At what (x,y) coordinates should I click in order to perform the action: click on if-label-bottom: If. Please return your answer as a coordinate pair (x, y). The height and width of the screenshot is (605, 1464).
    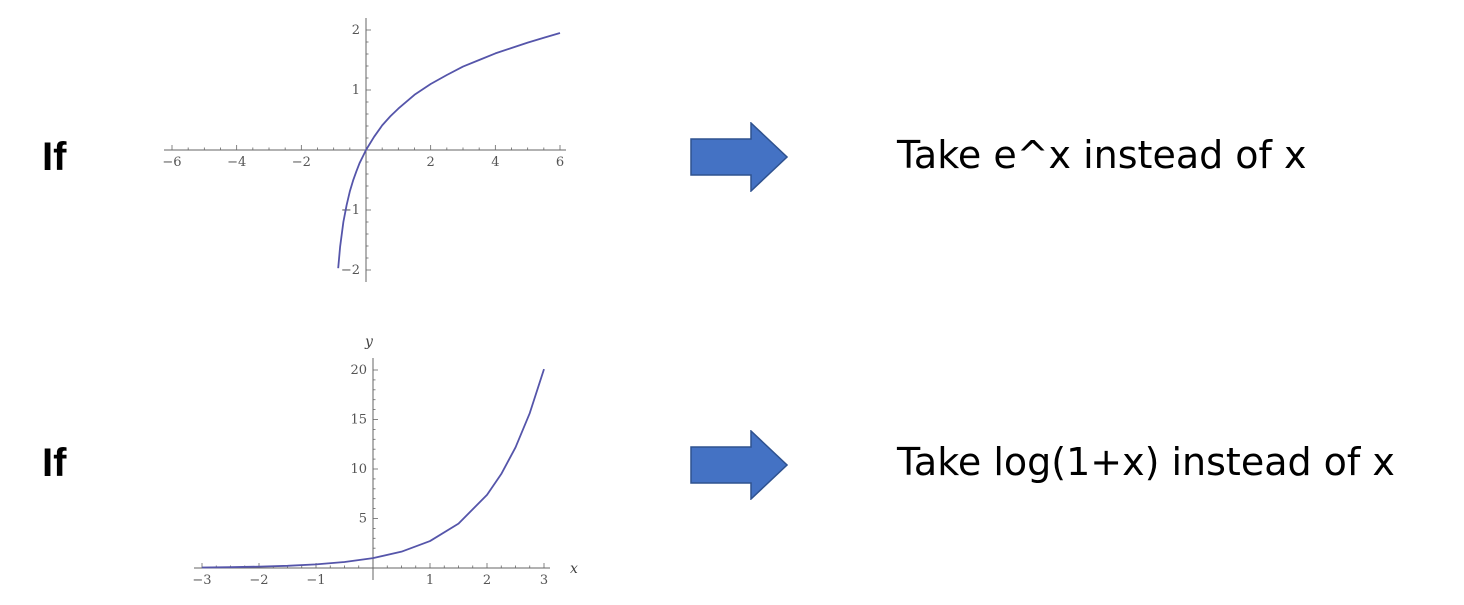
    Looking at the image, I should click on (54, 463).